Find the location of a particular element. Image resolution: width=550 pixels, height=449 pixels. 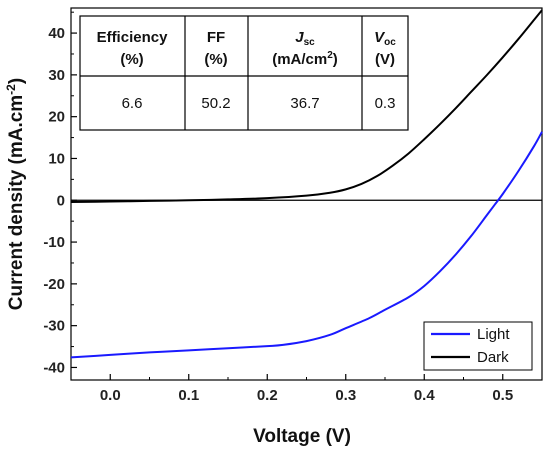

table-value-efficiency: 6.6 is located at coordinates (132, 103).